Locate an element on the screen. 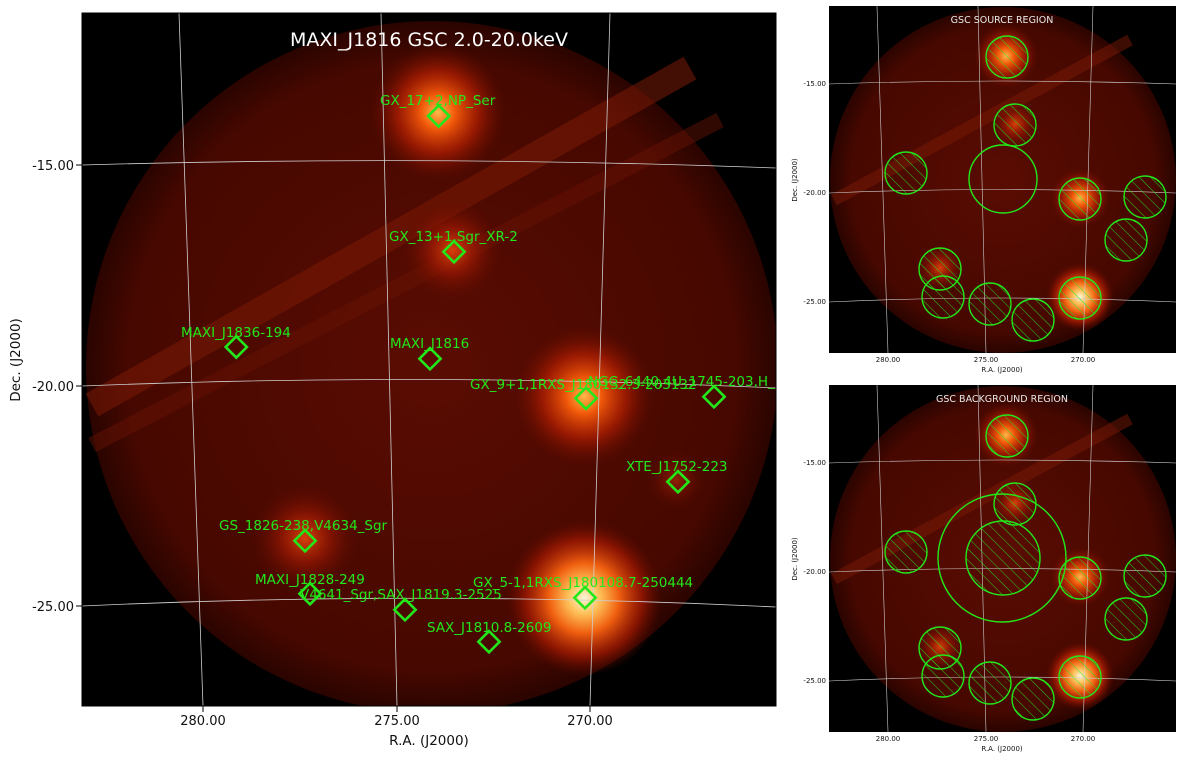 This screenshot has height=758, width=1182. source-label: GS_1826-238,V4634_Sgr is located at coordinates (303, 526).